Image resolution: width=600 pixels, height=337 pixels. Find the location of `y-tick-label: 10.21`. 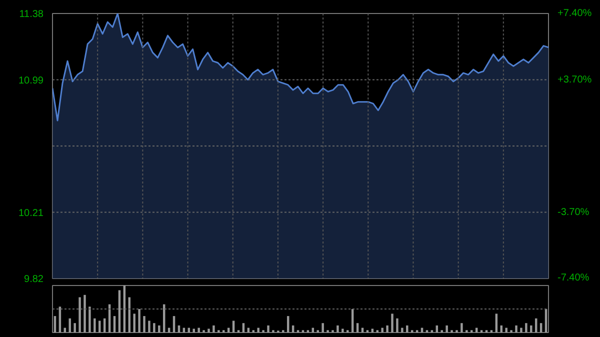

y-tick-label: 10.21 is located at coordinates (31, 213).